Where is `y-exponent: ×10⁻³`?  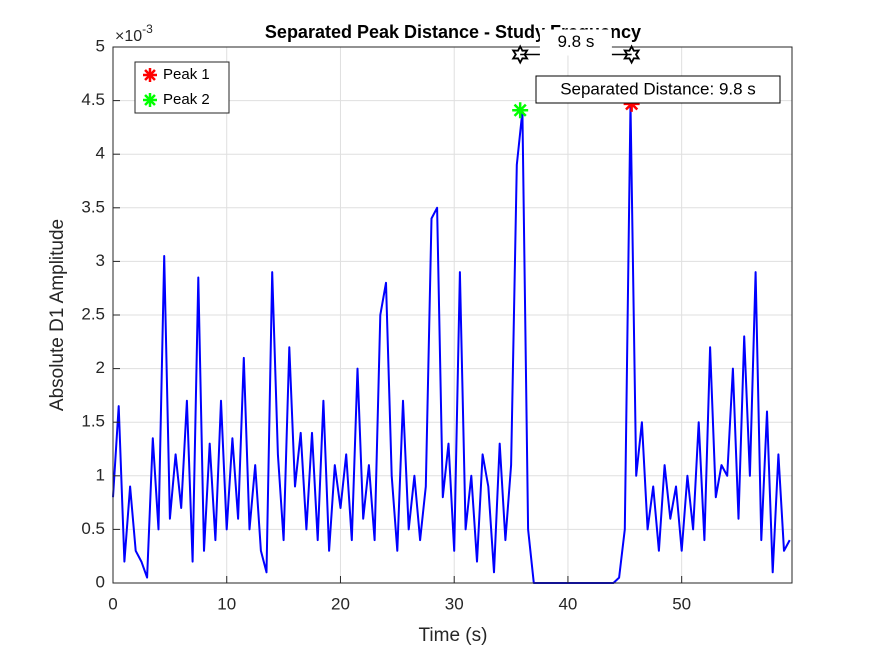
y-exponent: ×10⁻³ is located at coordinates (134, 33).